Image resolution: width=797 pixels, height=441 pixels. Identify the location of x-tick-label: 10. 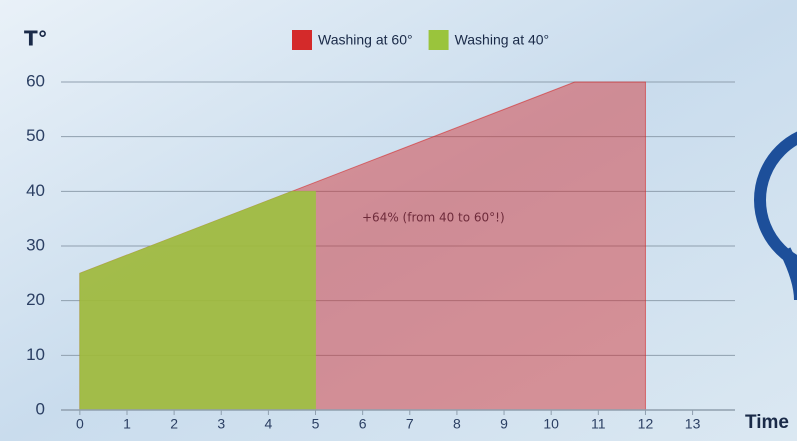
(551, 424).